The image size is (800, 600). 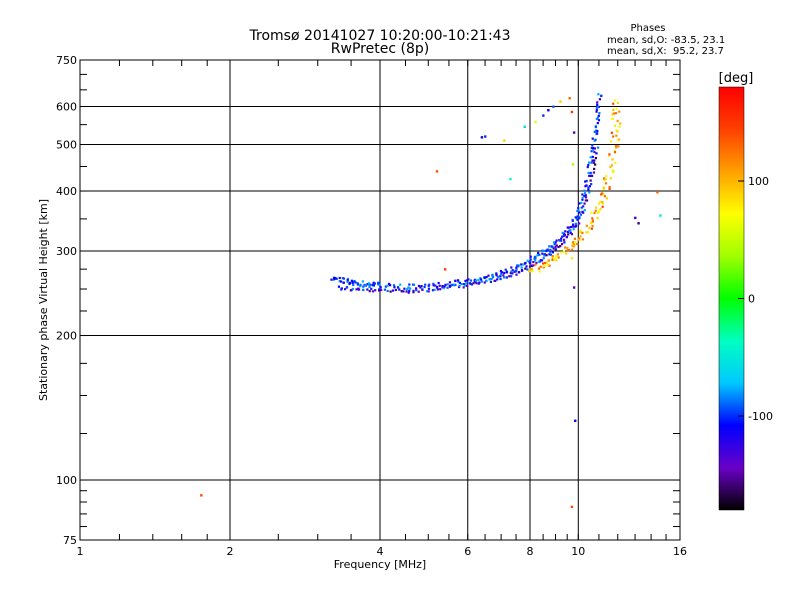 I want to click on y-tick-label: 75, so click(x=70, y=540).